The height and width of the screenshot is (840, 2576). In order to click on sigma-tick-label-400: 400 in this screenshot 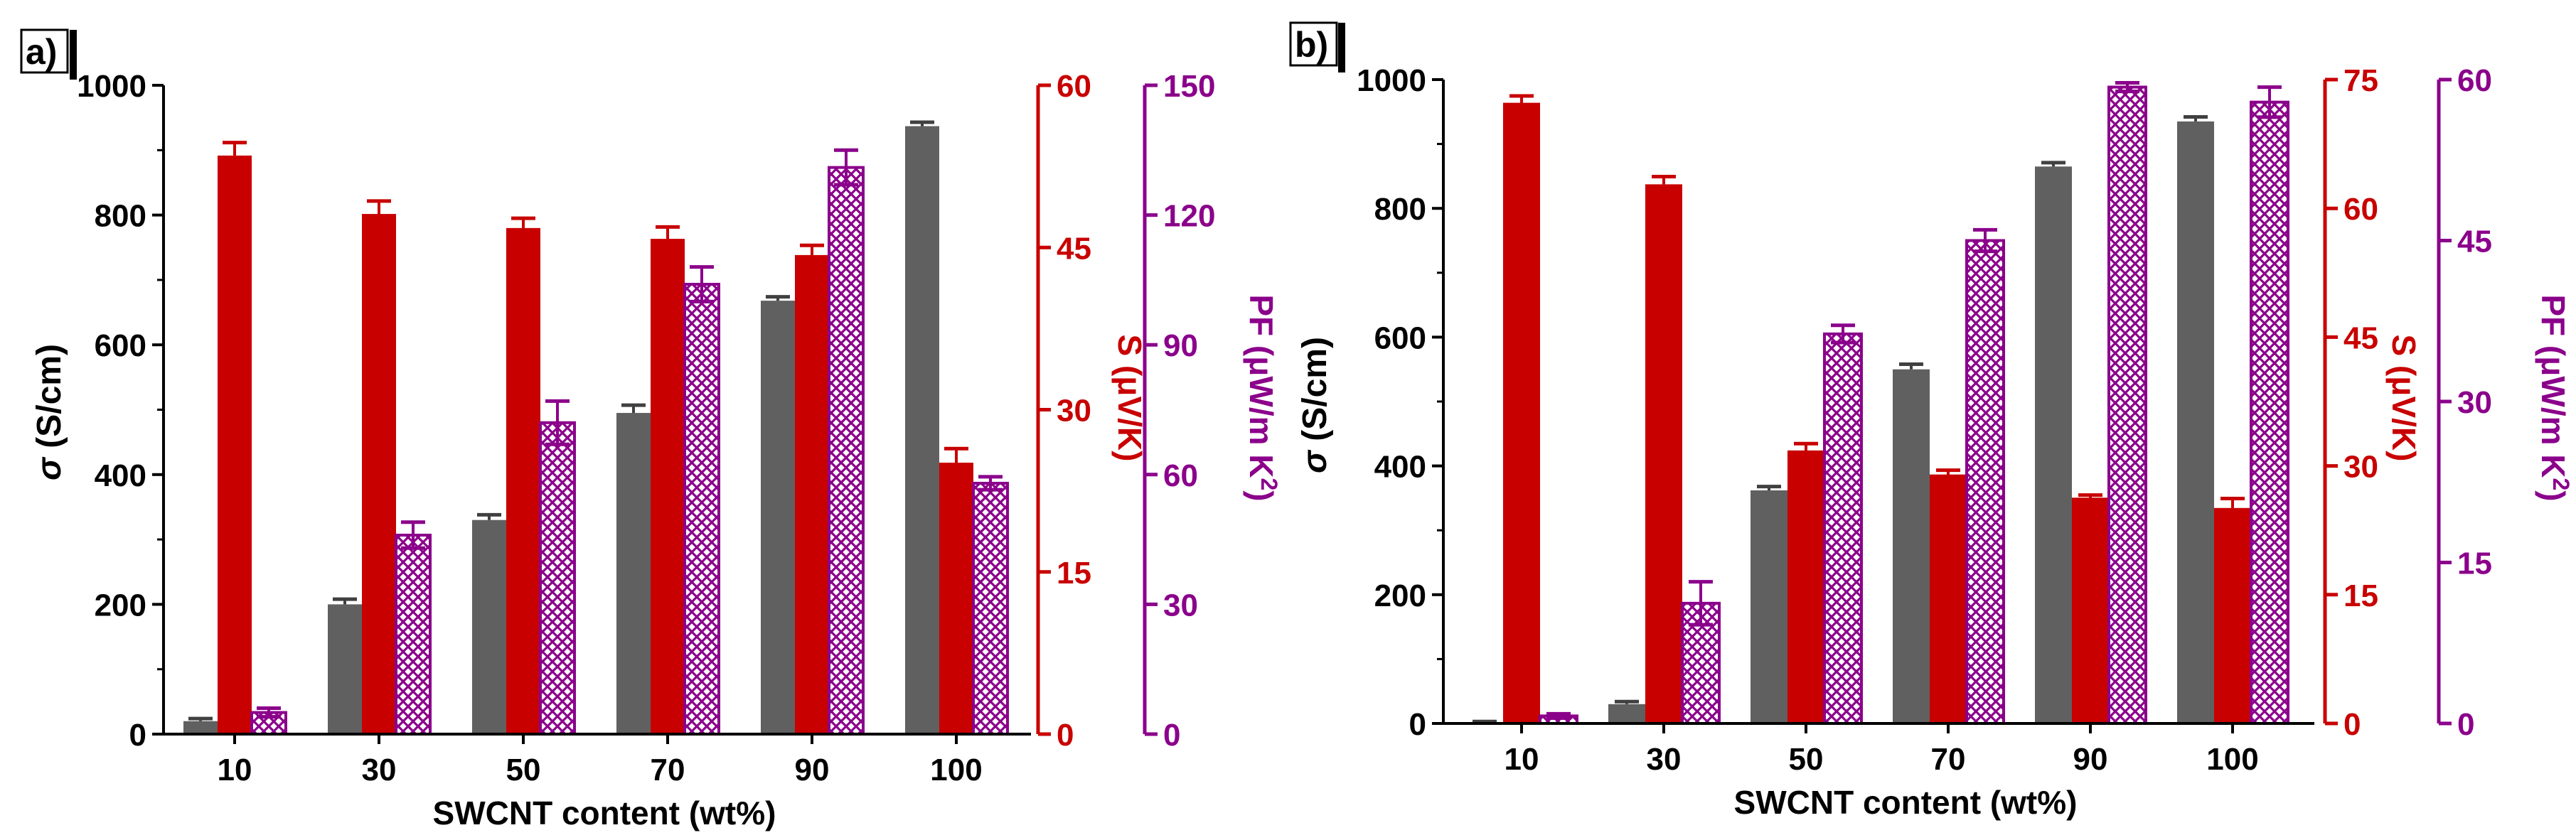, I will do `click(120, 476)`.